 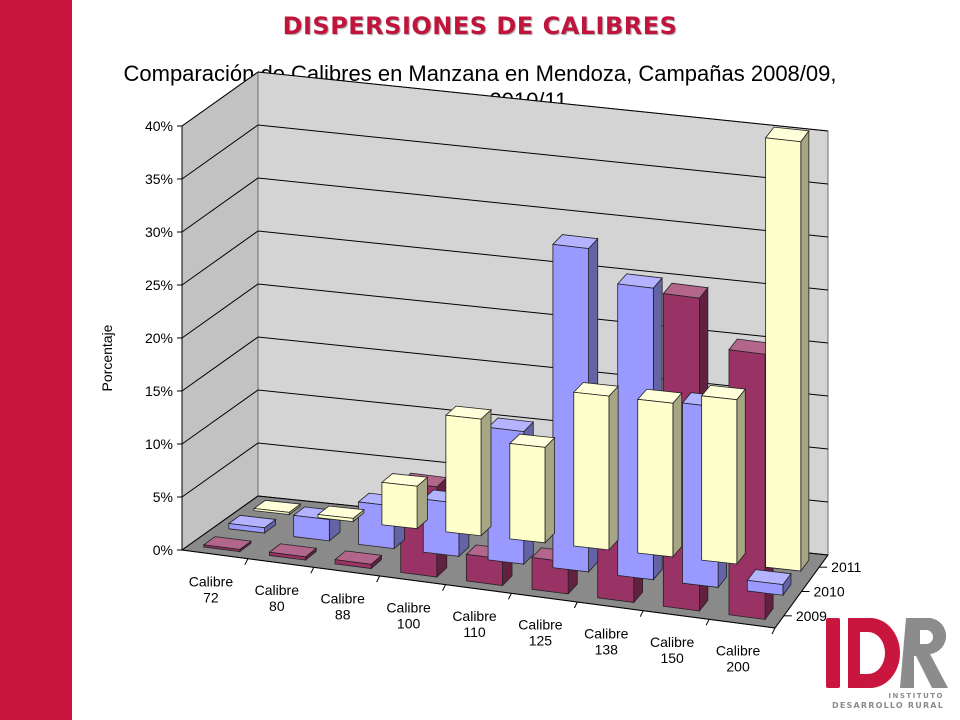 What do you see at coordinates (159, 444) in the screenshot?
I see `y-tick-label: 10%` at bounding box center [159, 444].